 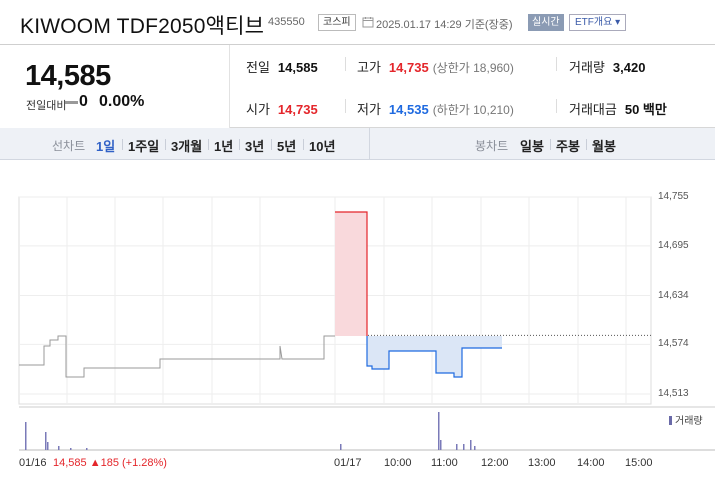 I want to click on change-label: 전일대비, so click(x=46, y=106).